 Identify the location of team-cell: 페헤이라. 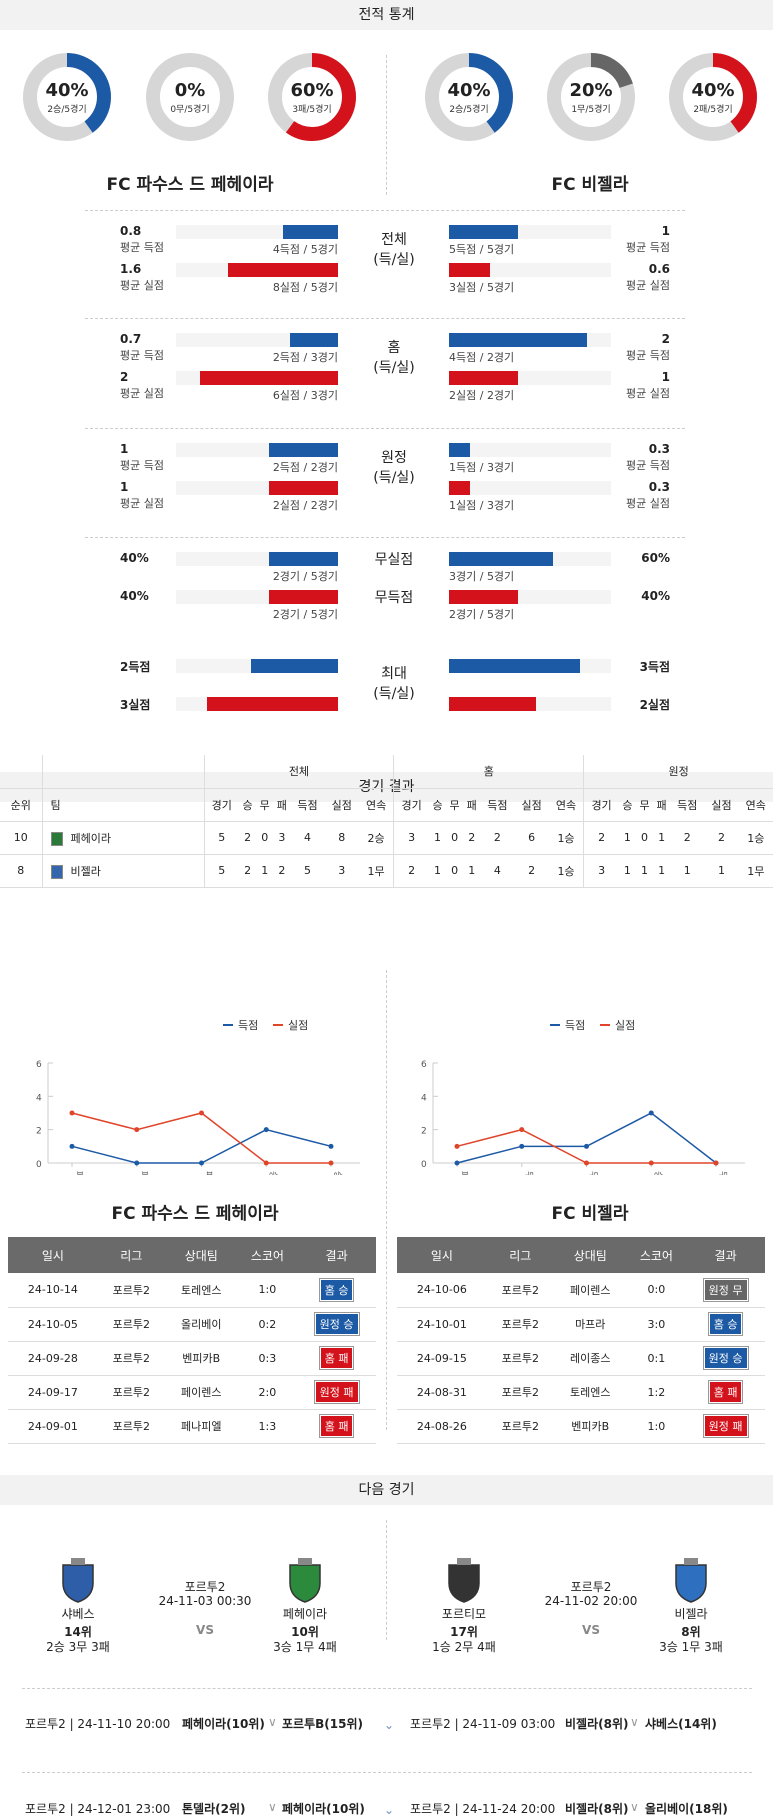
(123, 838).